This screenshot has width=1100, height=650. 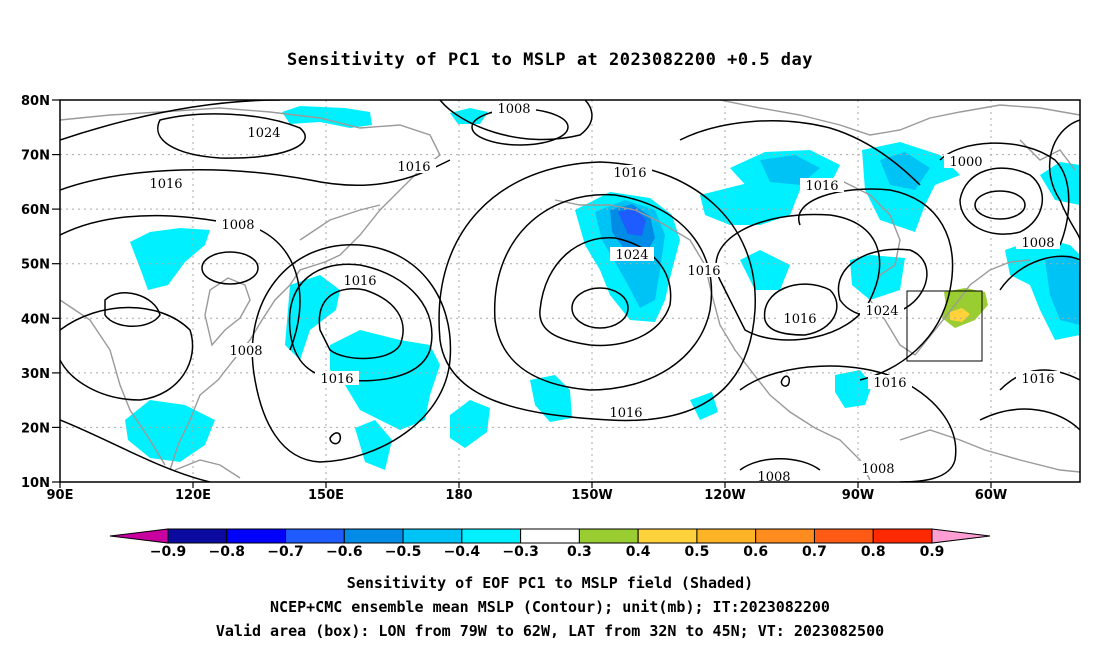 I want to click on contour-label: 1000, so click(x=965, y=162).